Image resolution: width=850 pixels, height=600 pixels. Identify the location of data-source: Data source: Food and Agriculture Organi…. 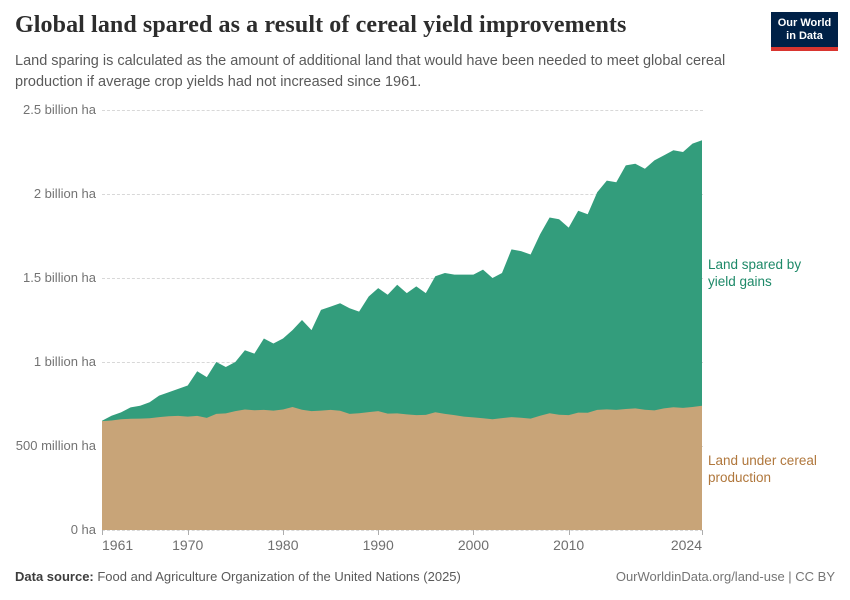
(238, 576).